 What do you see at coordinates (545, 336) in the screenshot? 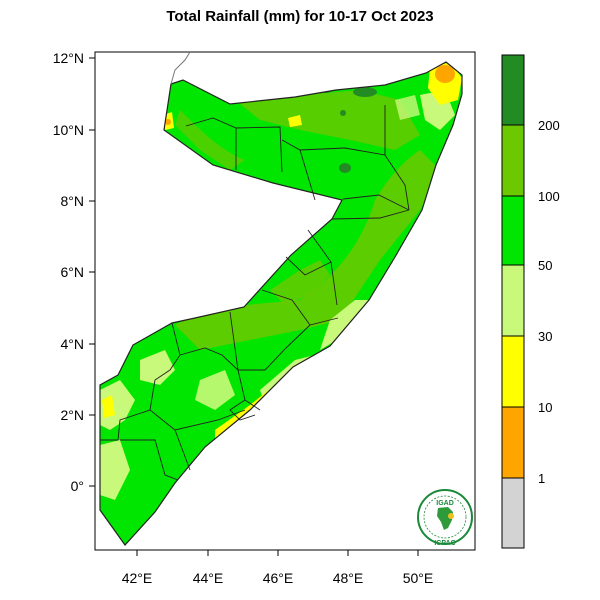
I see `legend-label: 30` at bounding box center [545, 336].